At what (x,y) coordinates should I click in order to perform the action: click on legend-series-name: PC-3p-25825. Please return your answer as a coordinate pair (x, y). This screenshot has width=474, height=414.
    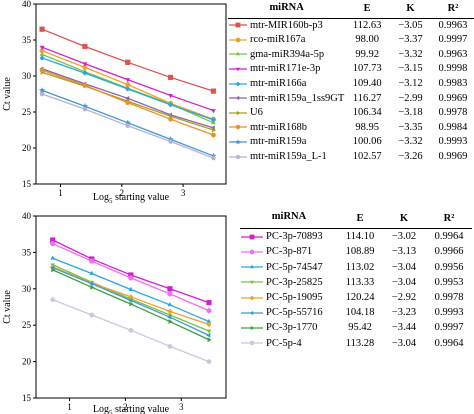
    Looking at the image, I should click on (294, 282).